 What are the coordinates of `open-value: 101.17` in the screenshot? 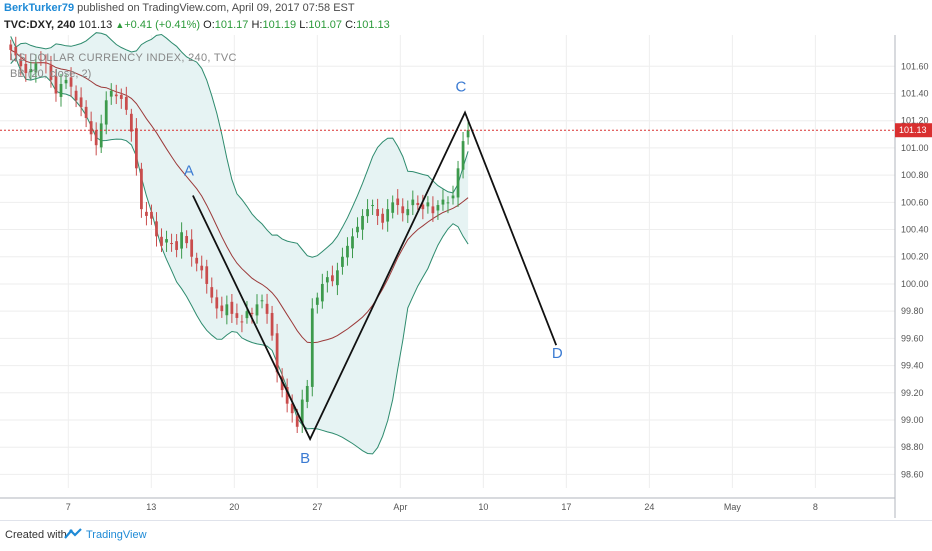 It's located at (231, 25).